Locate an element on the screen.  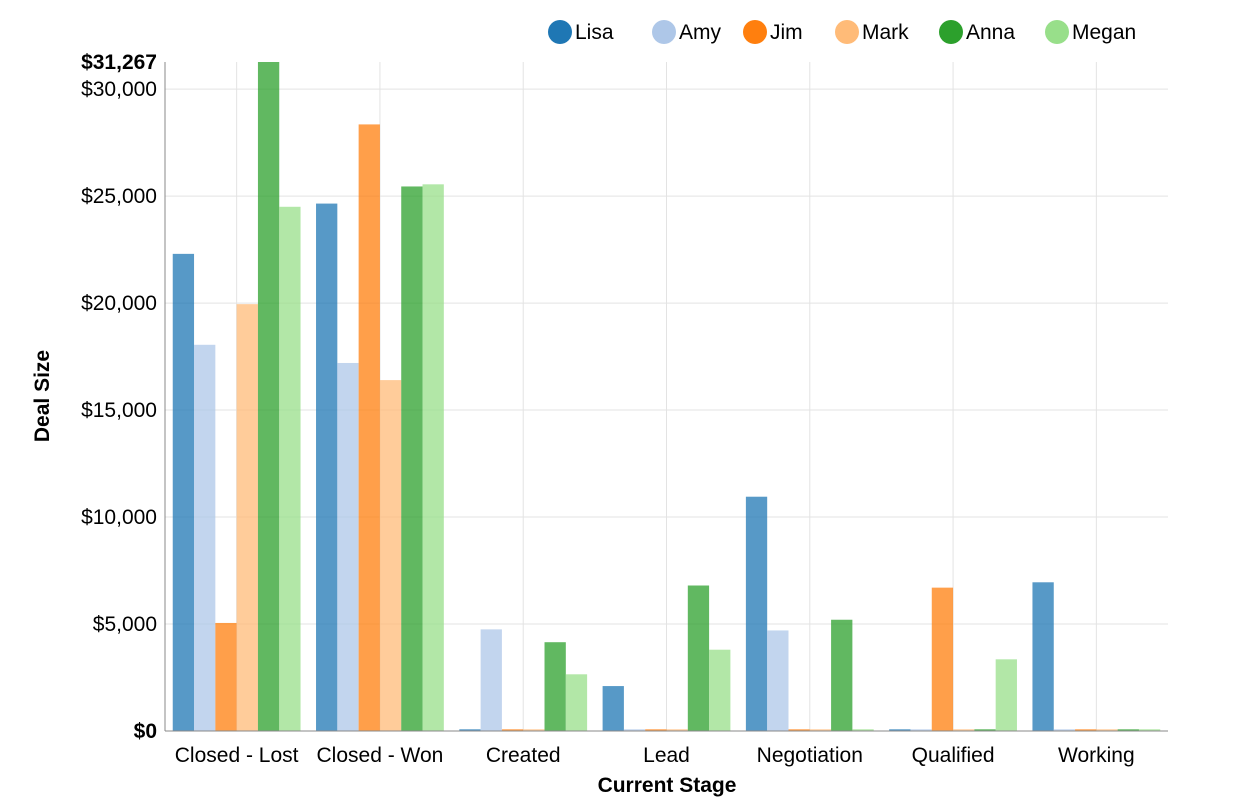
y-tick-label: $15,000 is located at coordinates (119, 410).